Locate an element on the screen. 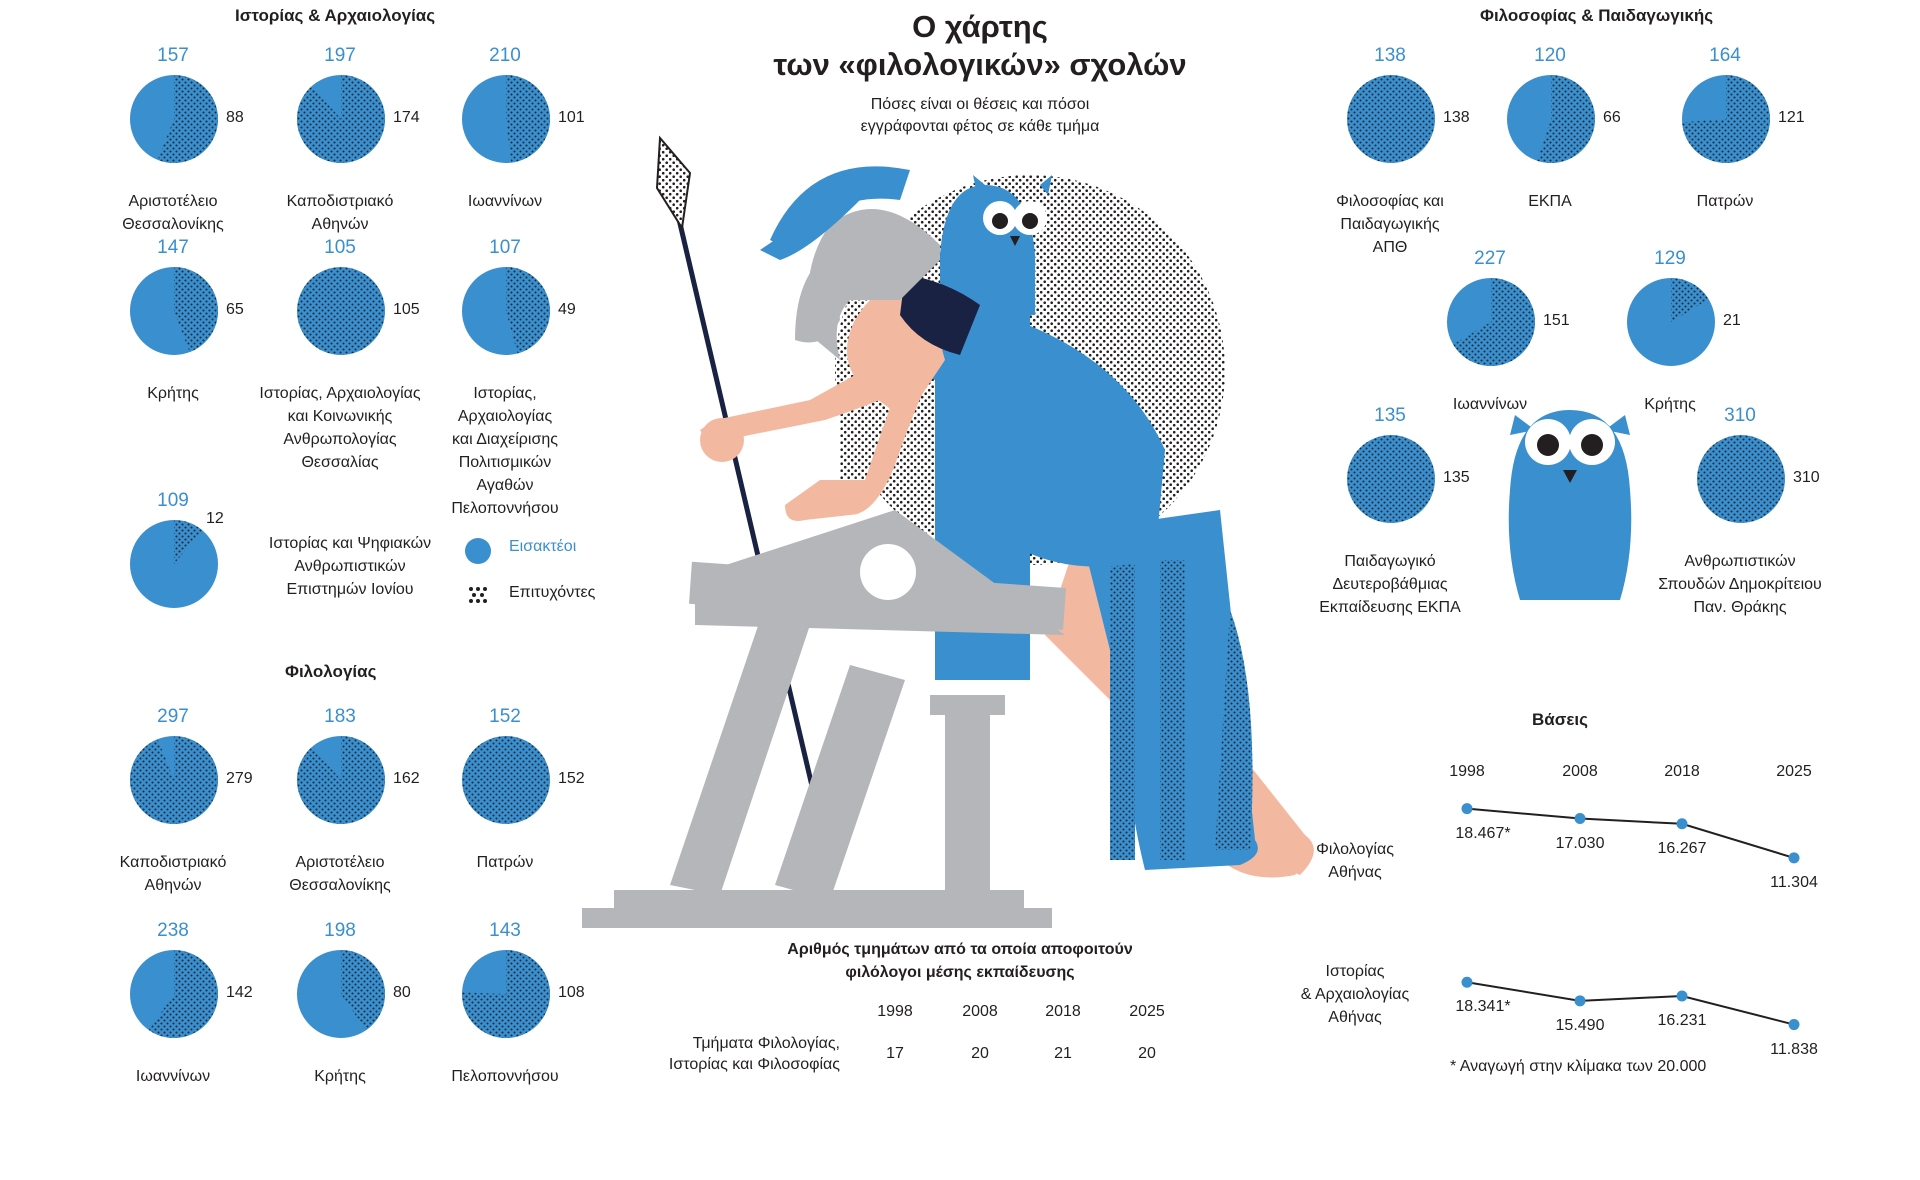 The height and width of the screenshot is (1180, 1920). department-name-line: Θεσσαλονίκης is located at coordinates (340, 885).